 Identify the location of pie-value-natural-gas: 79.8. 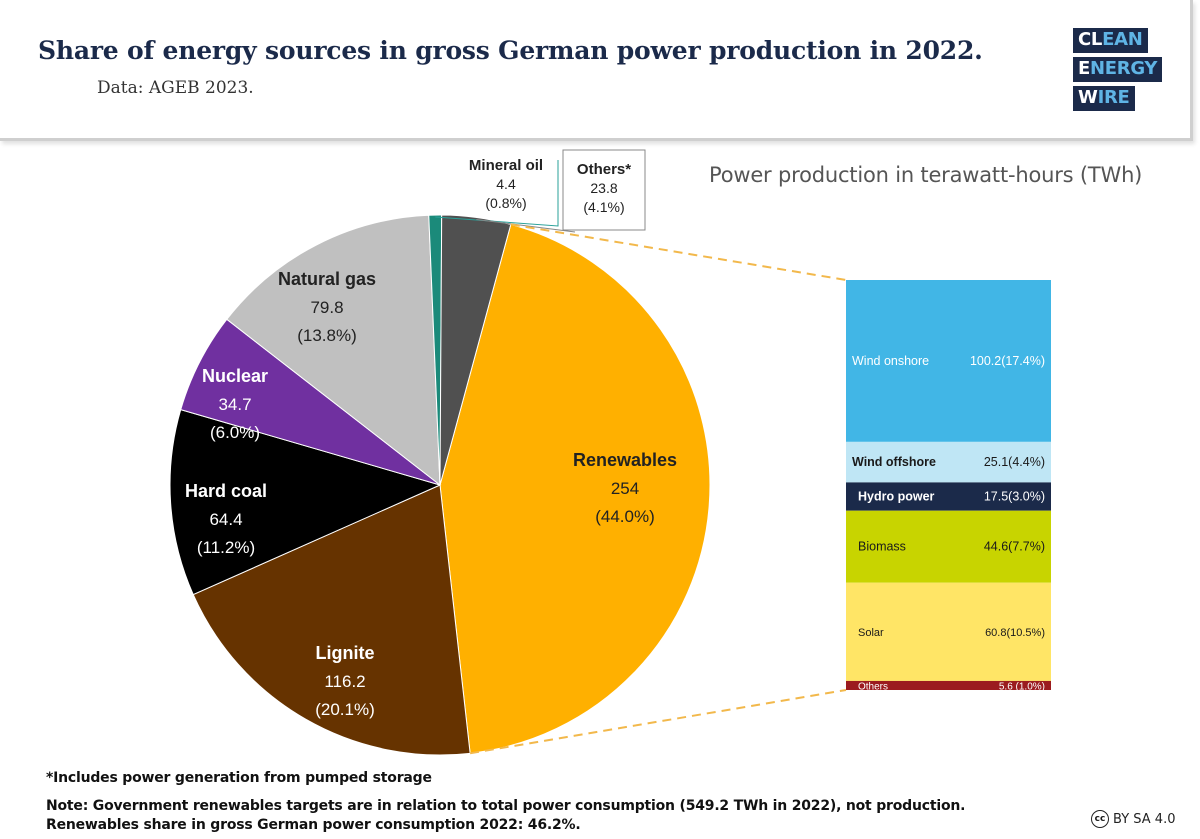
(326, 307).